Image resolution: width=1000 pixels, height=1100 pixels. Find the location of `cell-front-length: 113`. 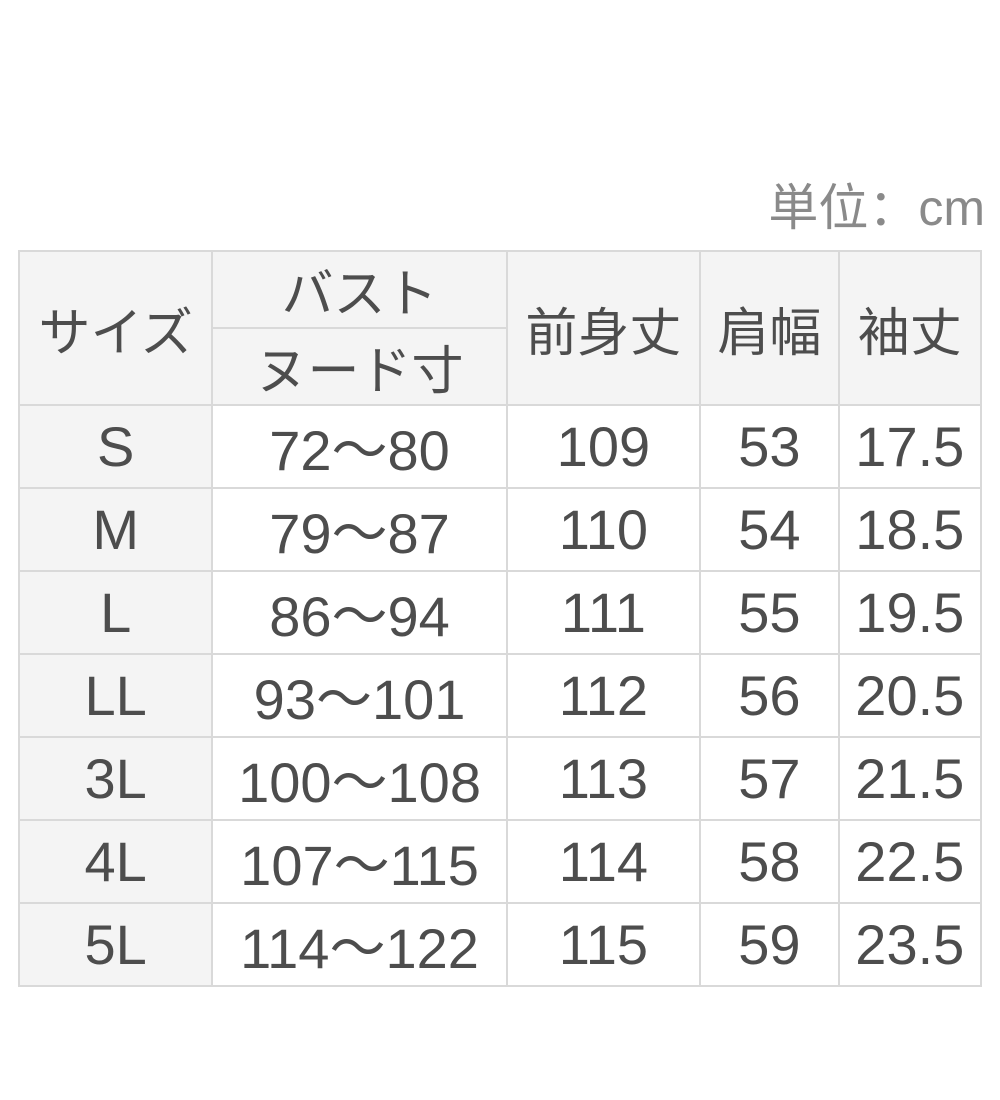

cell-front-length: 113 is located at coordinates (603, 778).